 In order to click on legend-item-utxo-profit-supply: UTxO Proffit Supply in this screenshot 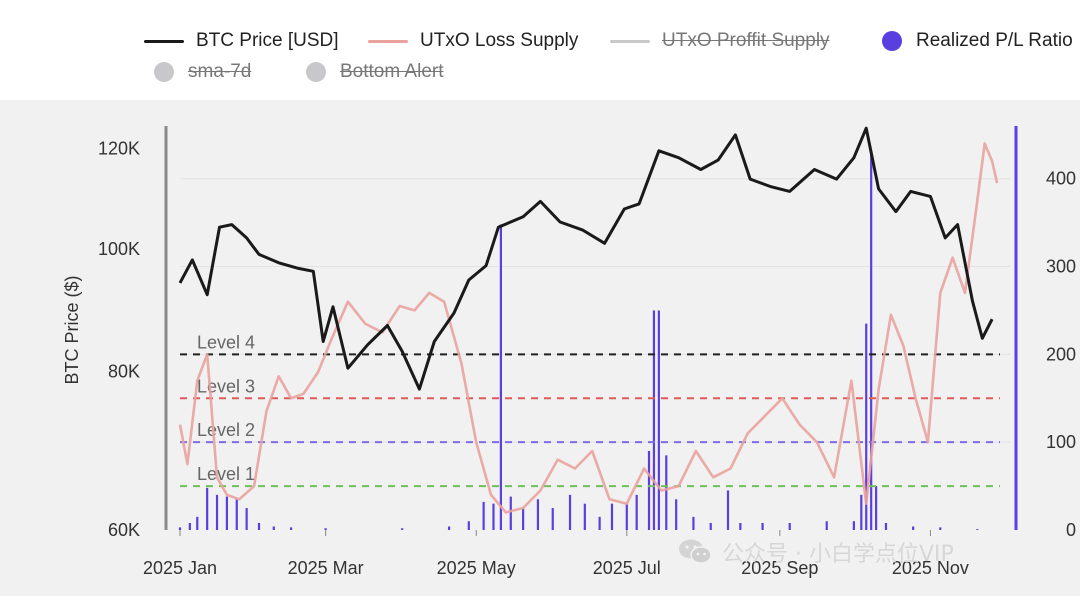, I will do `click(720, 41)`.